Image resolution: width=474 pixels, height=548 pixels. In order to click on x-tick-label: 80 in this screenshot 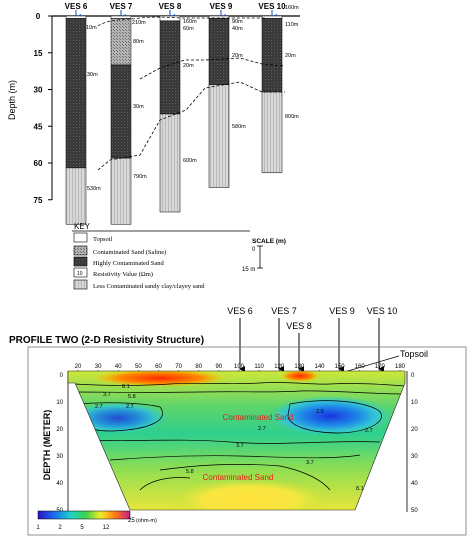, I will do `click(198, 367)`.